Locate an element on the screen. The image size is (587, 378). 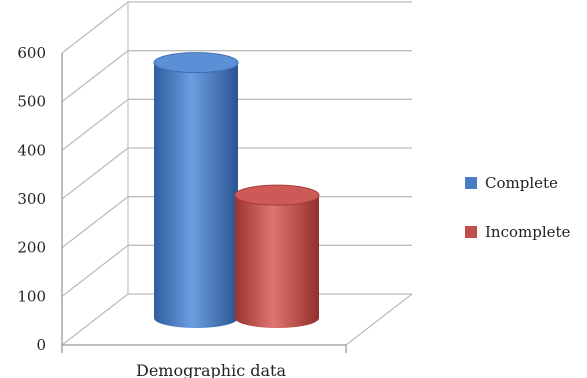
legend-item-incomplete: Incomplete is located at coordinates (517, 232).